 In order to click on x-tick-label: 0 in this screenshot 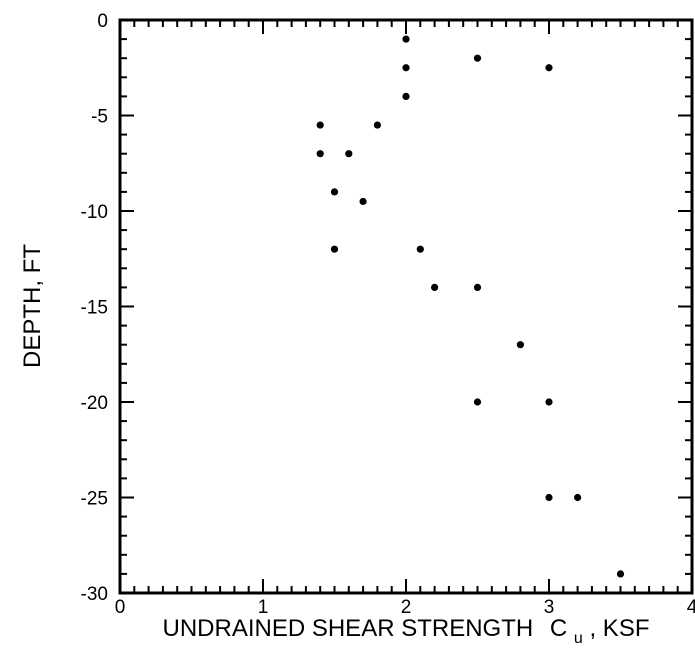, I will do `click(120, 607)`.